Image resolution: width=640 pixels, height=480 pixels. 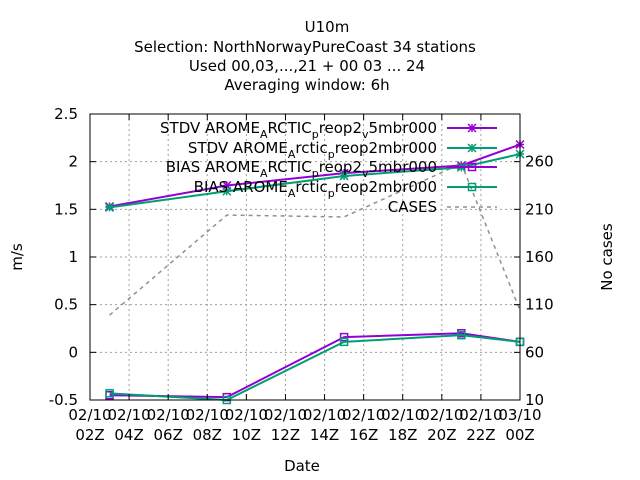 I want to click on y-tick-label: 2.5, so click(x=66, y=114).